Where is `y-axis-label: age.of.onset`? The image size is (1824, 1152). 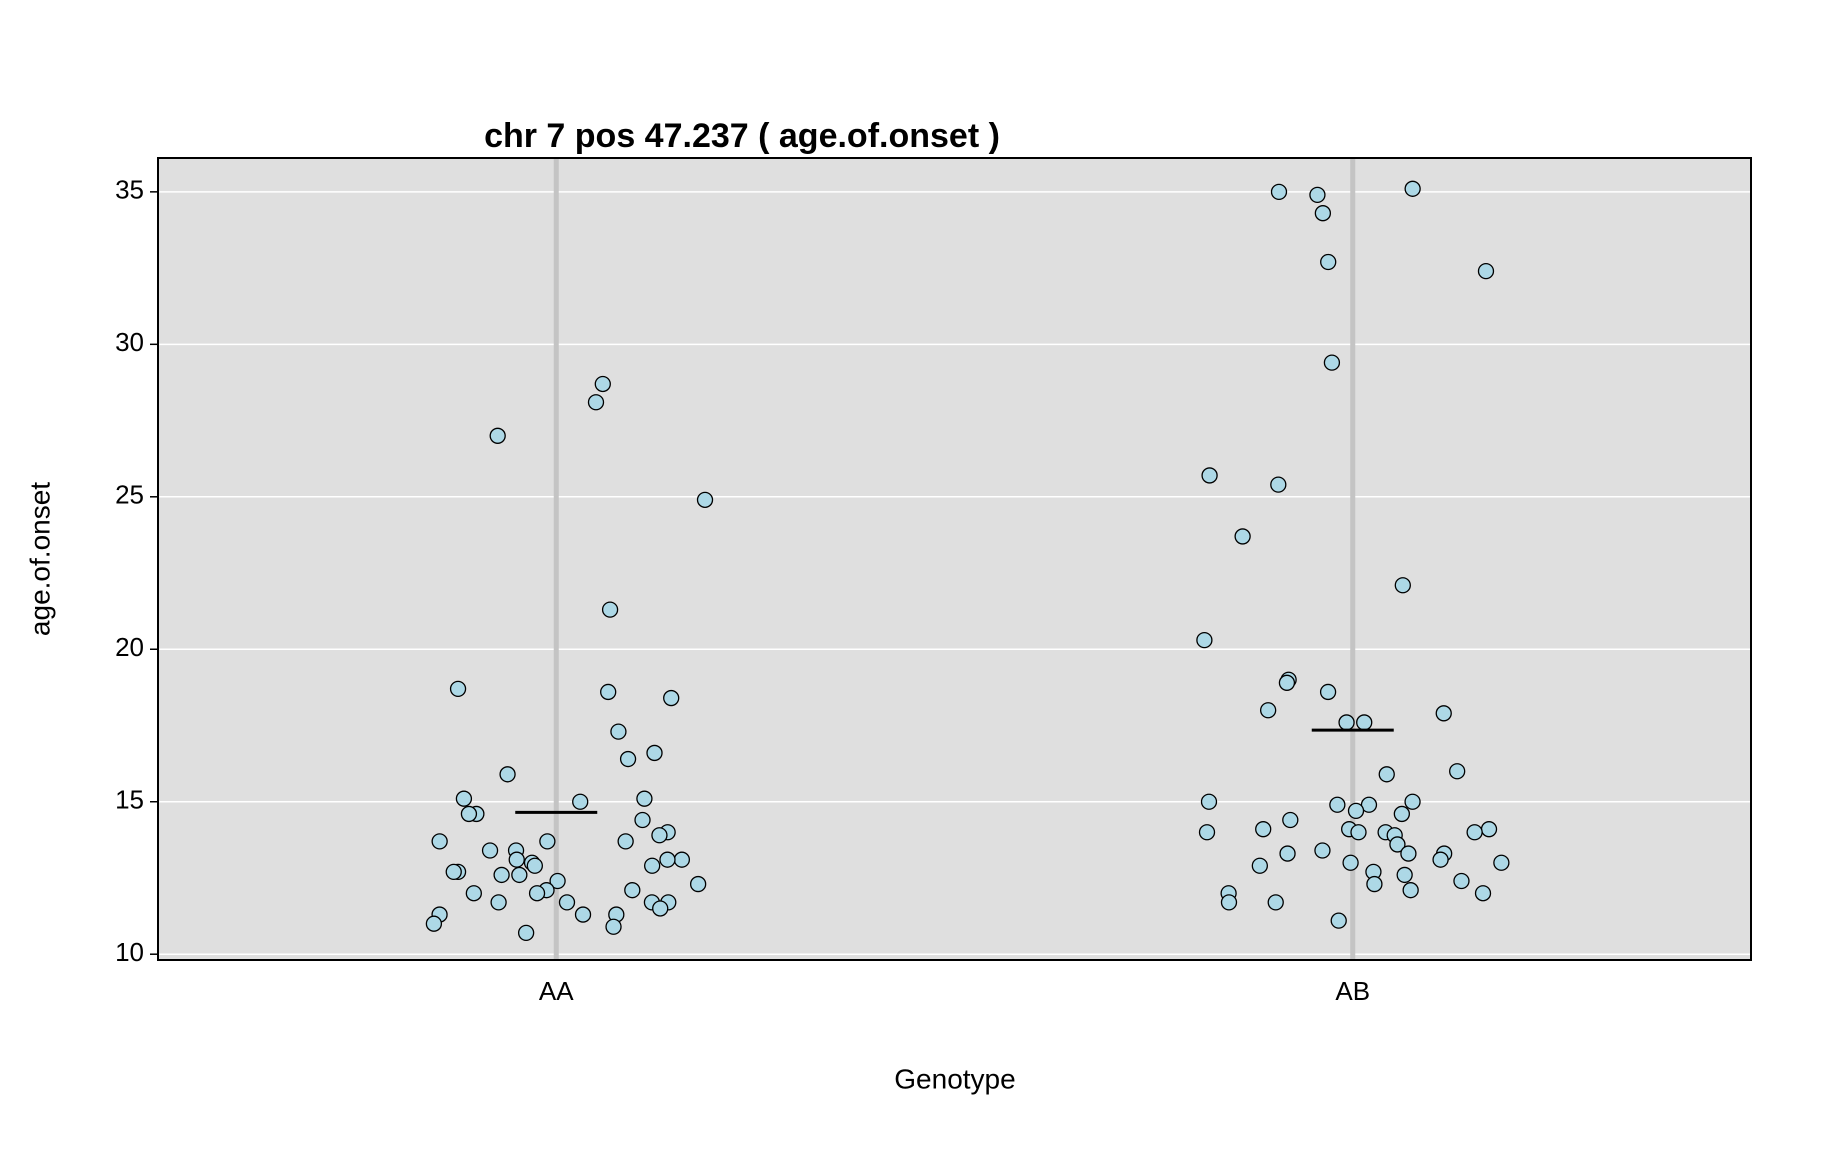 y-axis-label: age.of.onset is located at coordinates (39, 559).